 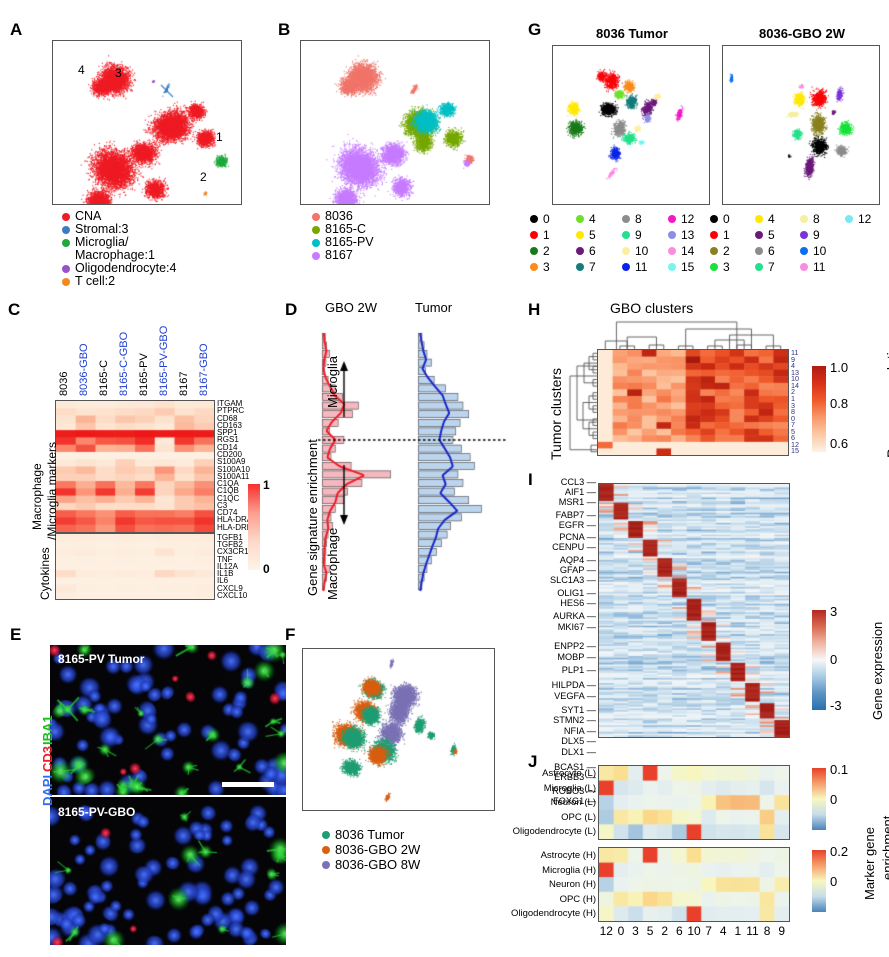 I want to click on panel-c-heatmap-markers, so click(x=135, y=466).